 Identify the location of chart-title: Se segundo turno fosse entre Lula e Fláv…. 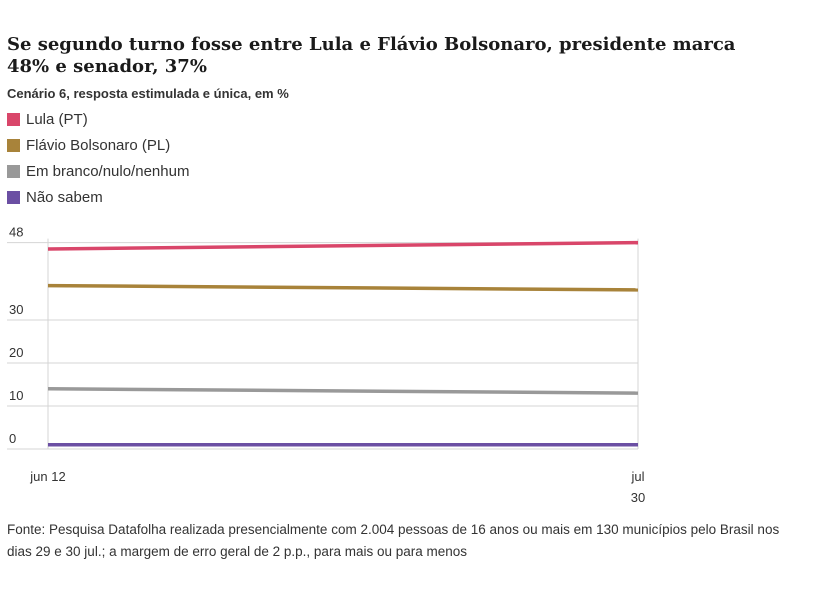
(371, 55).